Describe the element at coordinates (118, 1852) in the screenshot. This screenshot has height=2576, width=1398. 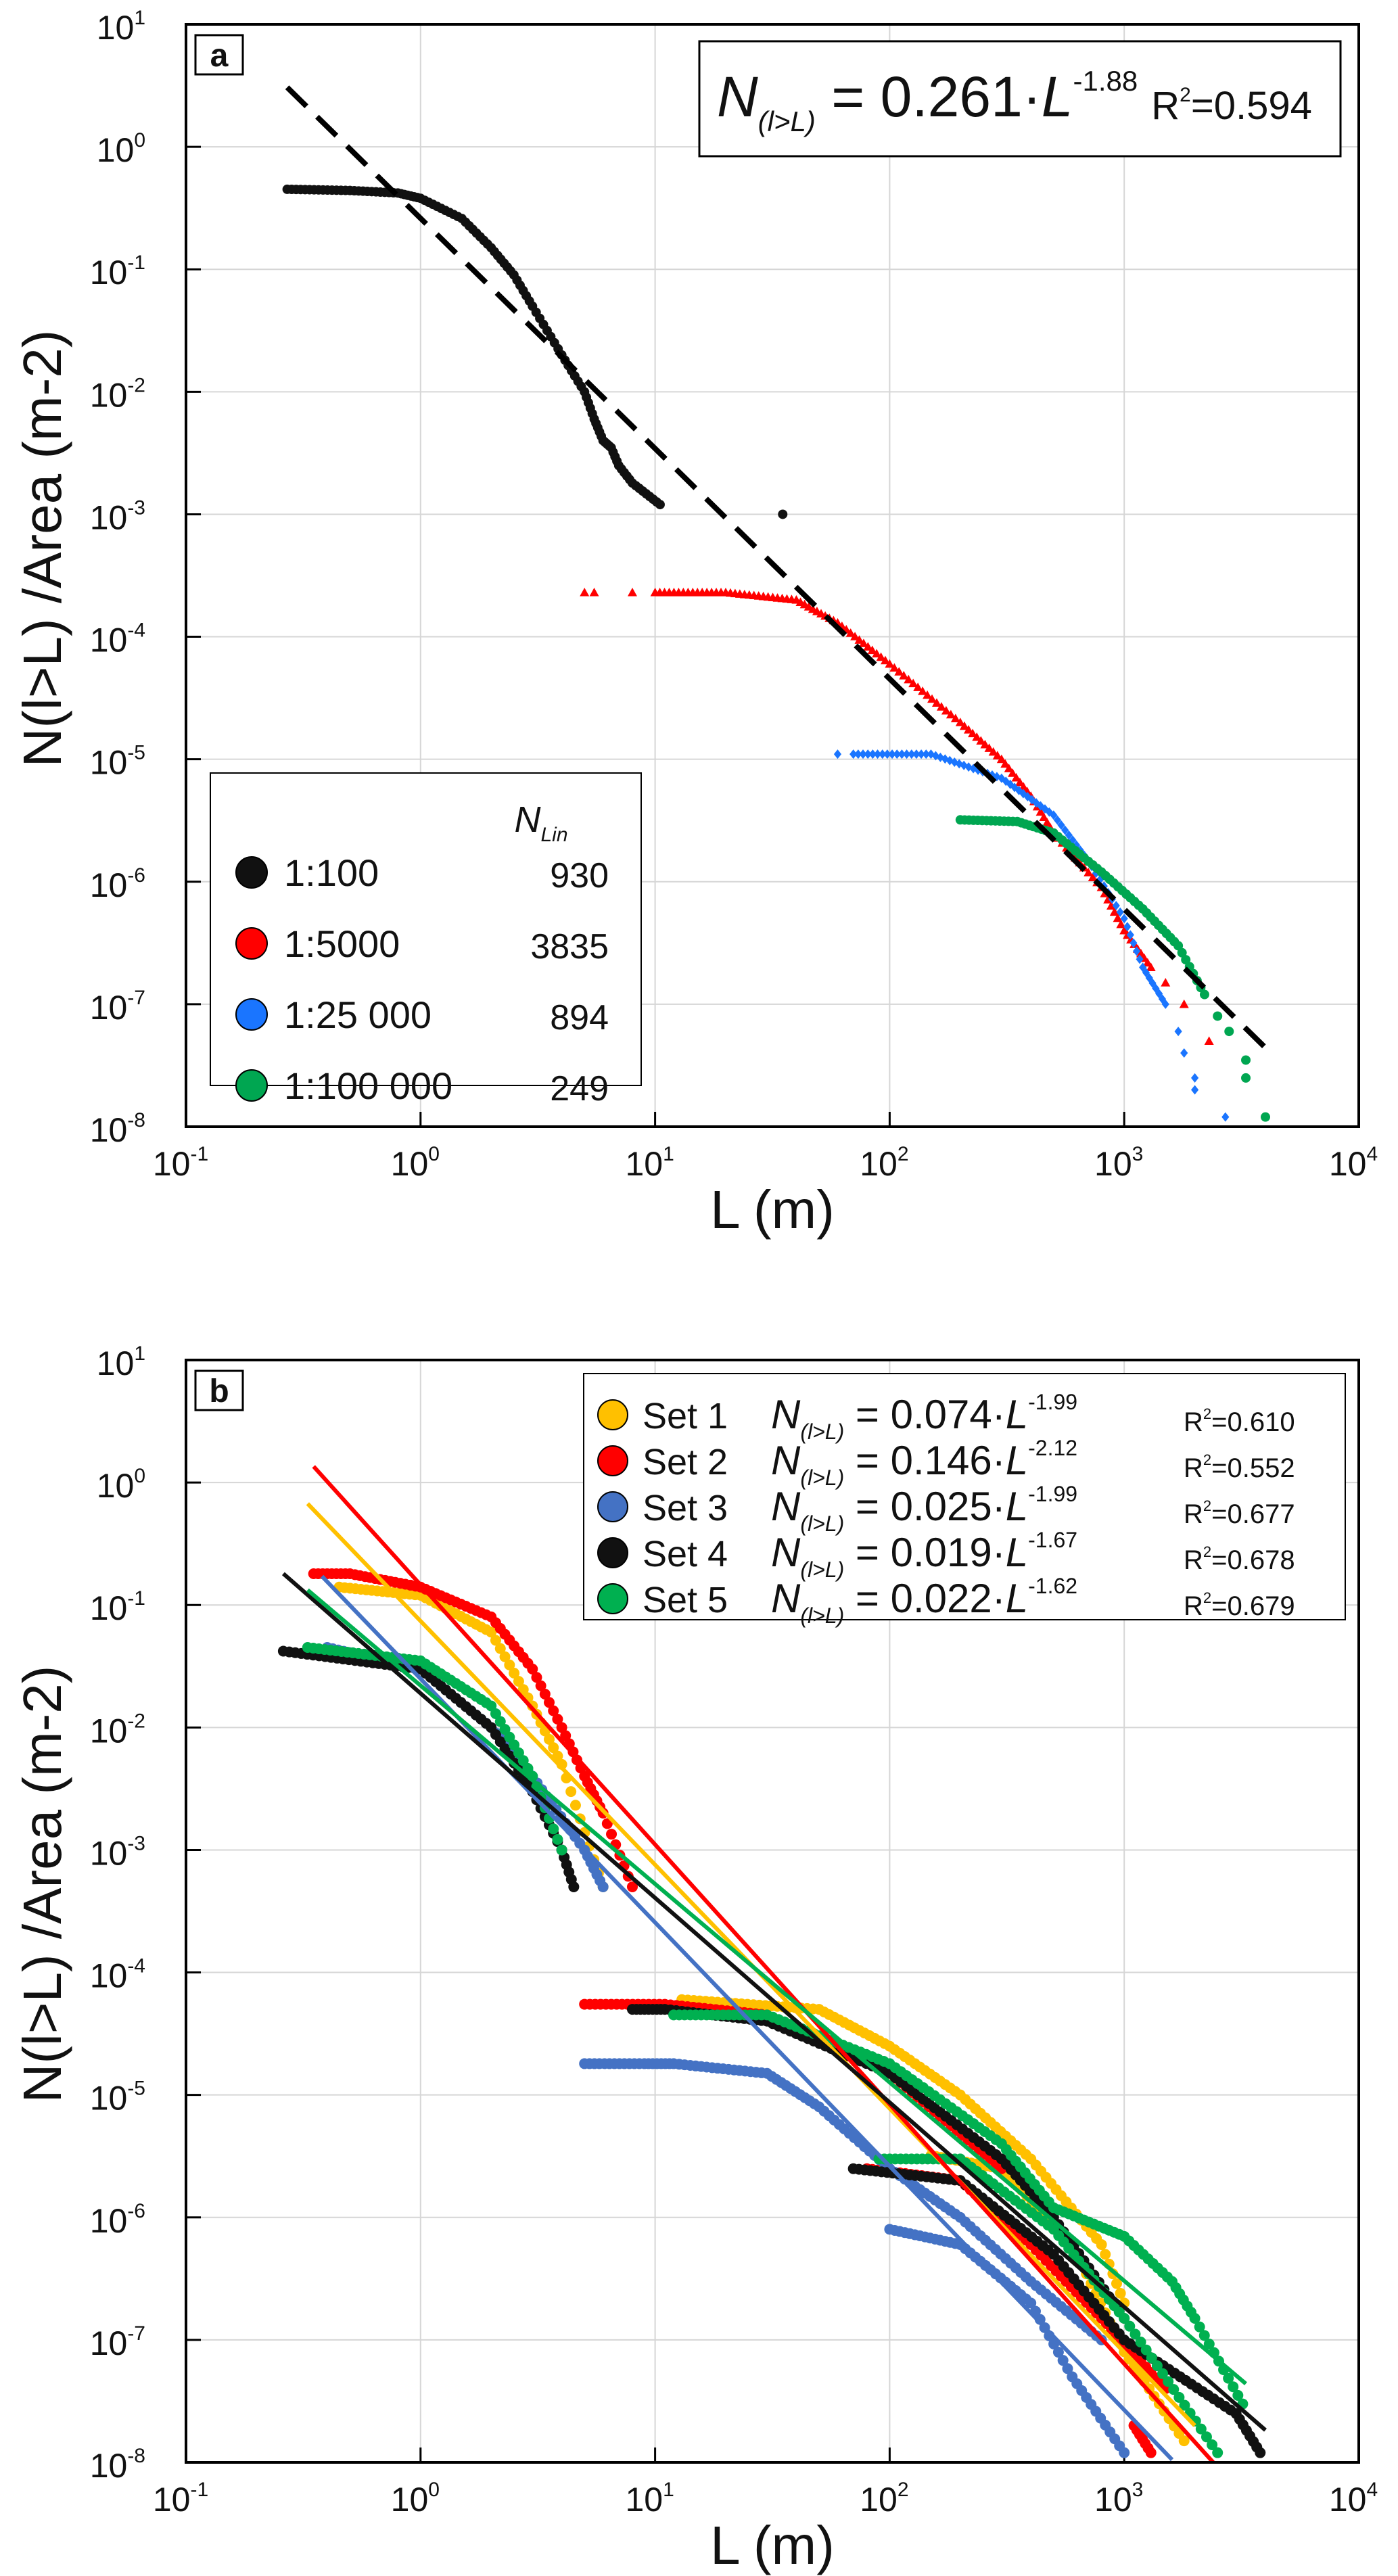
I see `y-tick-label: 10⁻³` at that location.